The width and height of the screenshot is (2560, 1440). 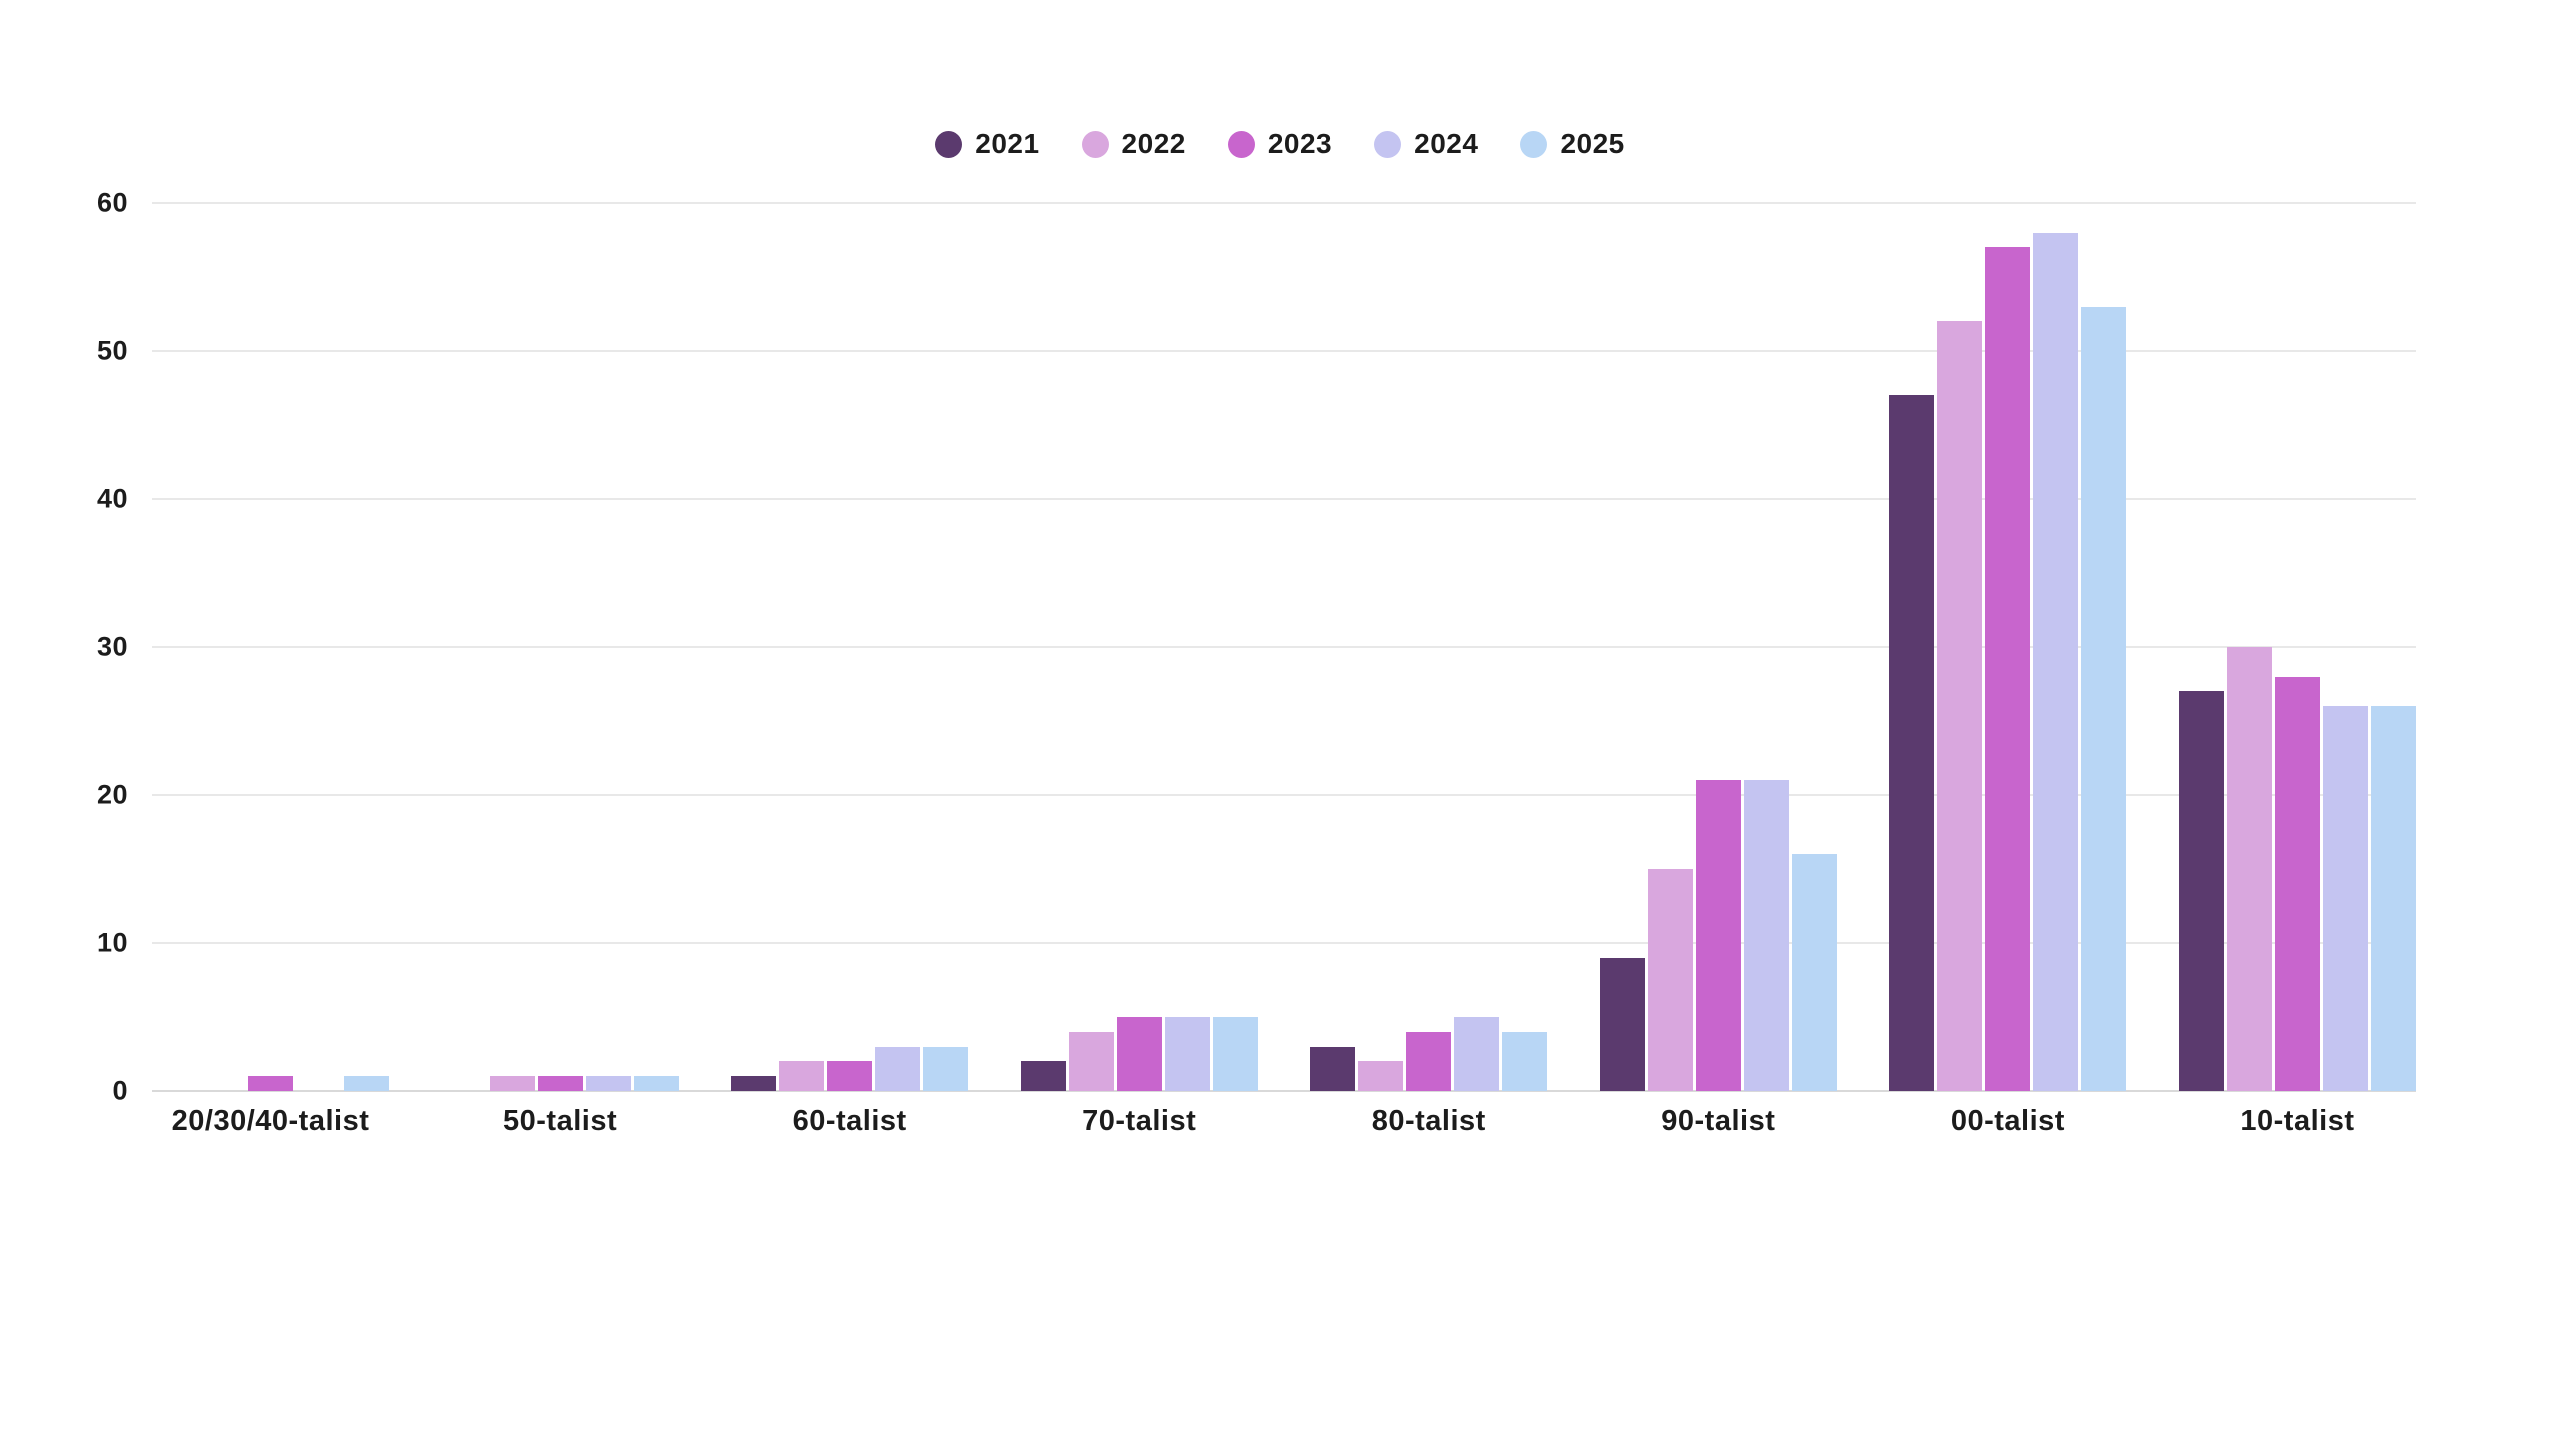 I want to click on legend-item-2023: 2023, so click(x=1280, y=144).